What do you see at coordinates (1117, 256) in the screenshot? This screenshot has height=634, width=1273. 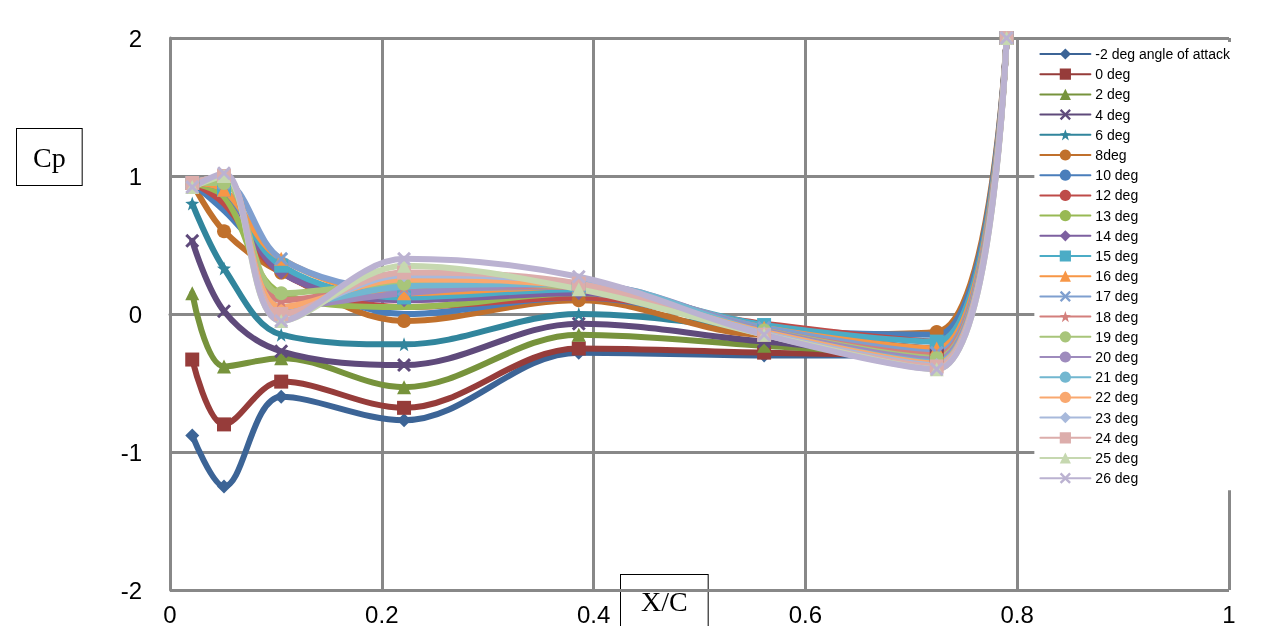 I see `legend-label: 15 deg` at bounding box center [1117, 256].